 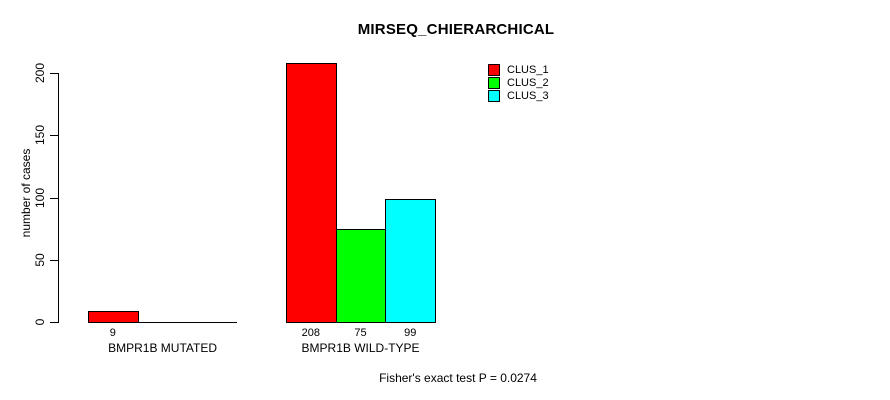 What do you see at coordinates (112, 333) in the screenshot?
I see `bar-value-label: 9` at bounding box center [112, 333].